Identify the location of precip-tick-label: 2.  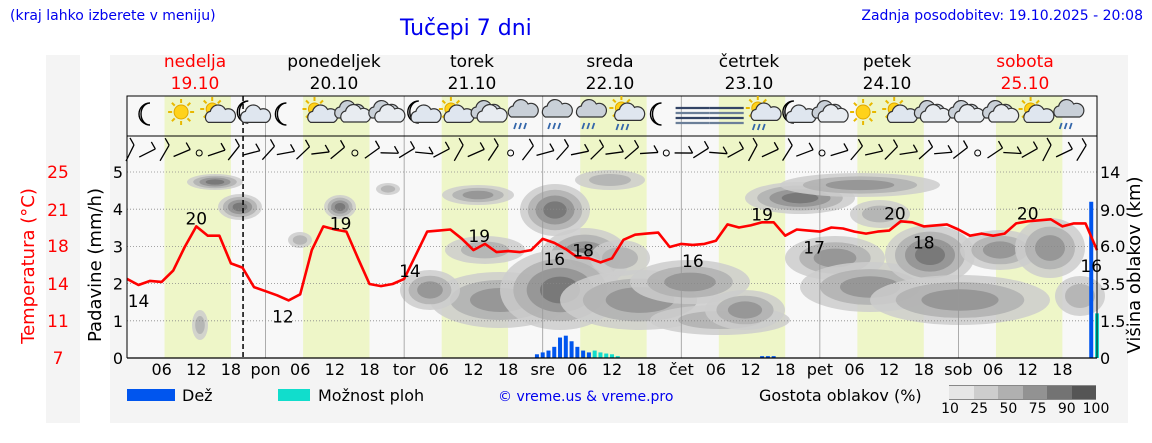
(118, 284).